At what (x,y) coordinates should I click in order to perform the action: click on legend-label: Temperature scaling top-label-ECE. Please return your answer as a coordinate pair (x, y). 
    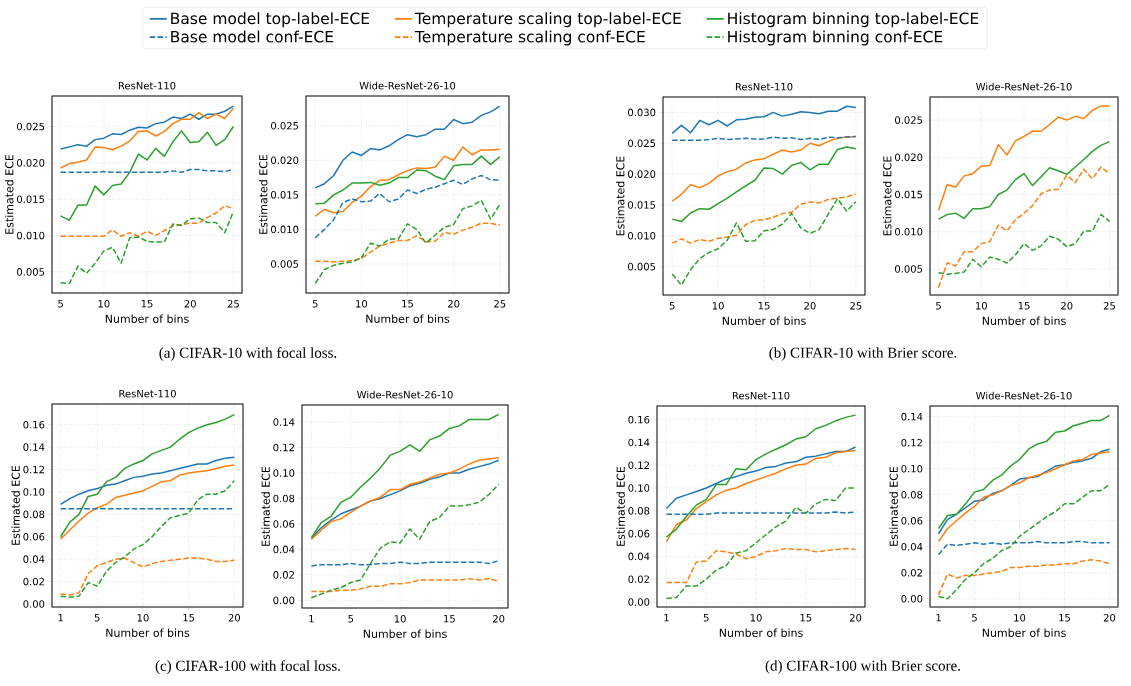
    Looking at the image, I should click on (547, 20).